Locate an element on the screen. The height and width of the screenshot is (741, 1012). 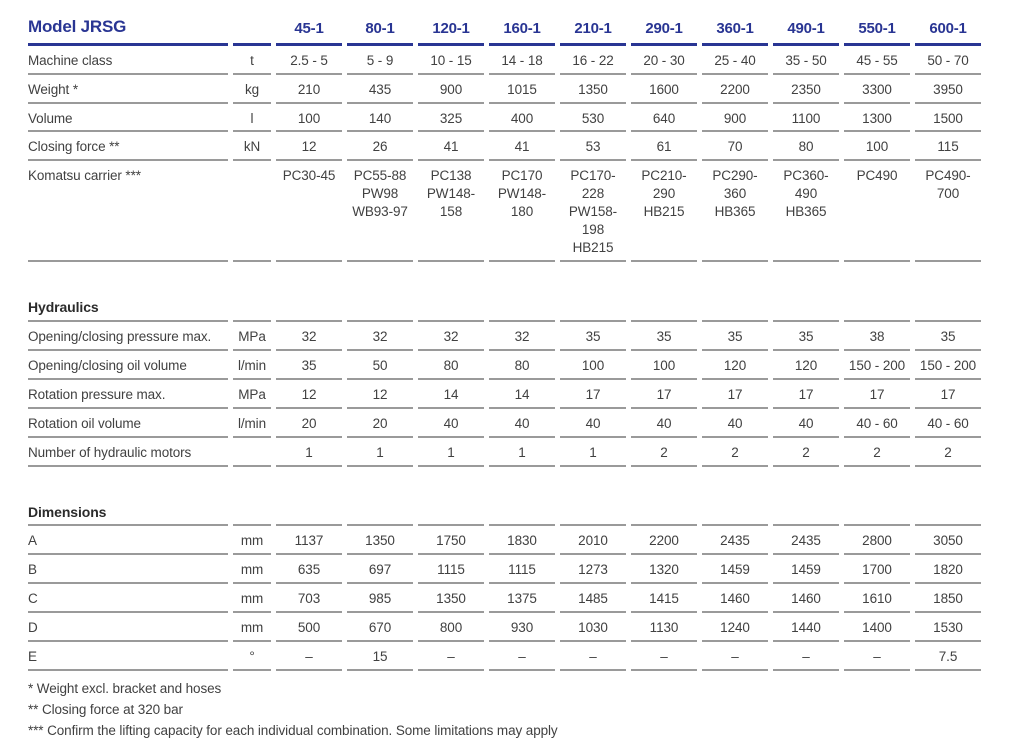
row-value: PC490 is located at coordinates (877, 212).